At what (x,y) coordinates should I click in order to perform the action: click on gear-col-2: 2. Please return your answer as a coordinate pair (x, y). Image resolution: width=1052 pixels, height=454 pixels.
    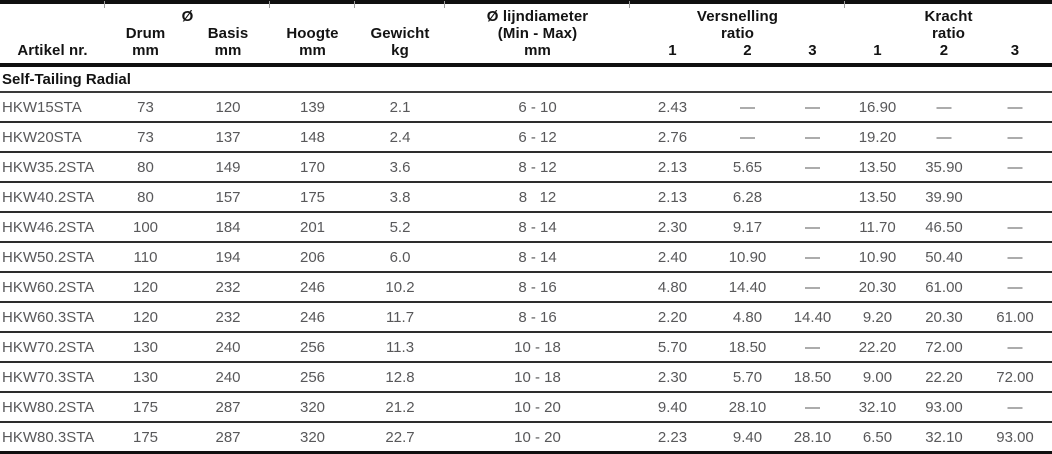
    Looking at the image, I should click on (747, 54).